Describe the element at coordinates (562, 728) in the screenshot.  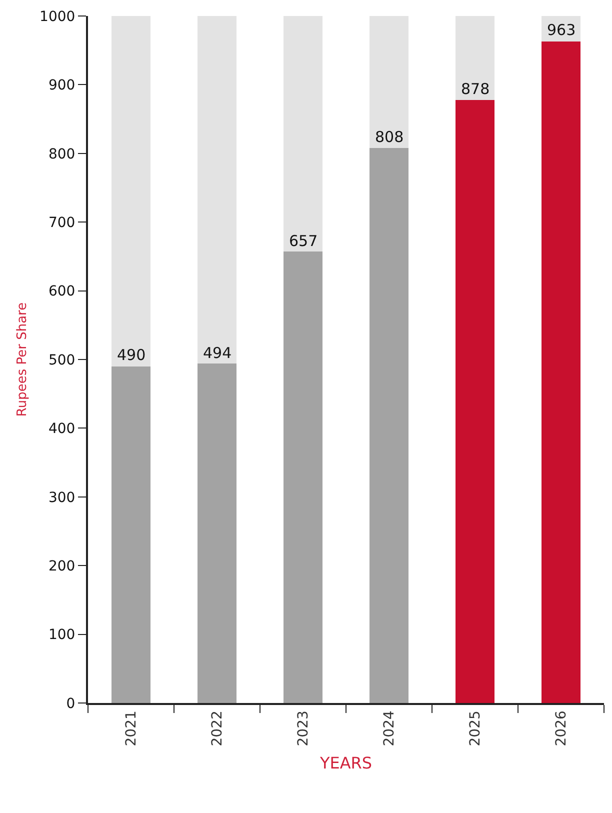
I see `x-tick-label: 2026` at that location.